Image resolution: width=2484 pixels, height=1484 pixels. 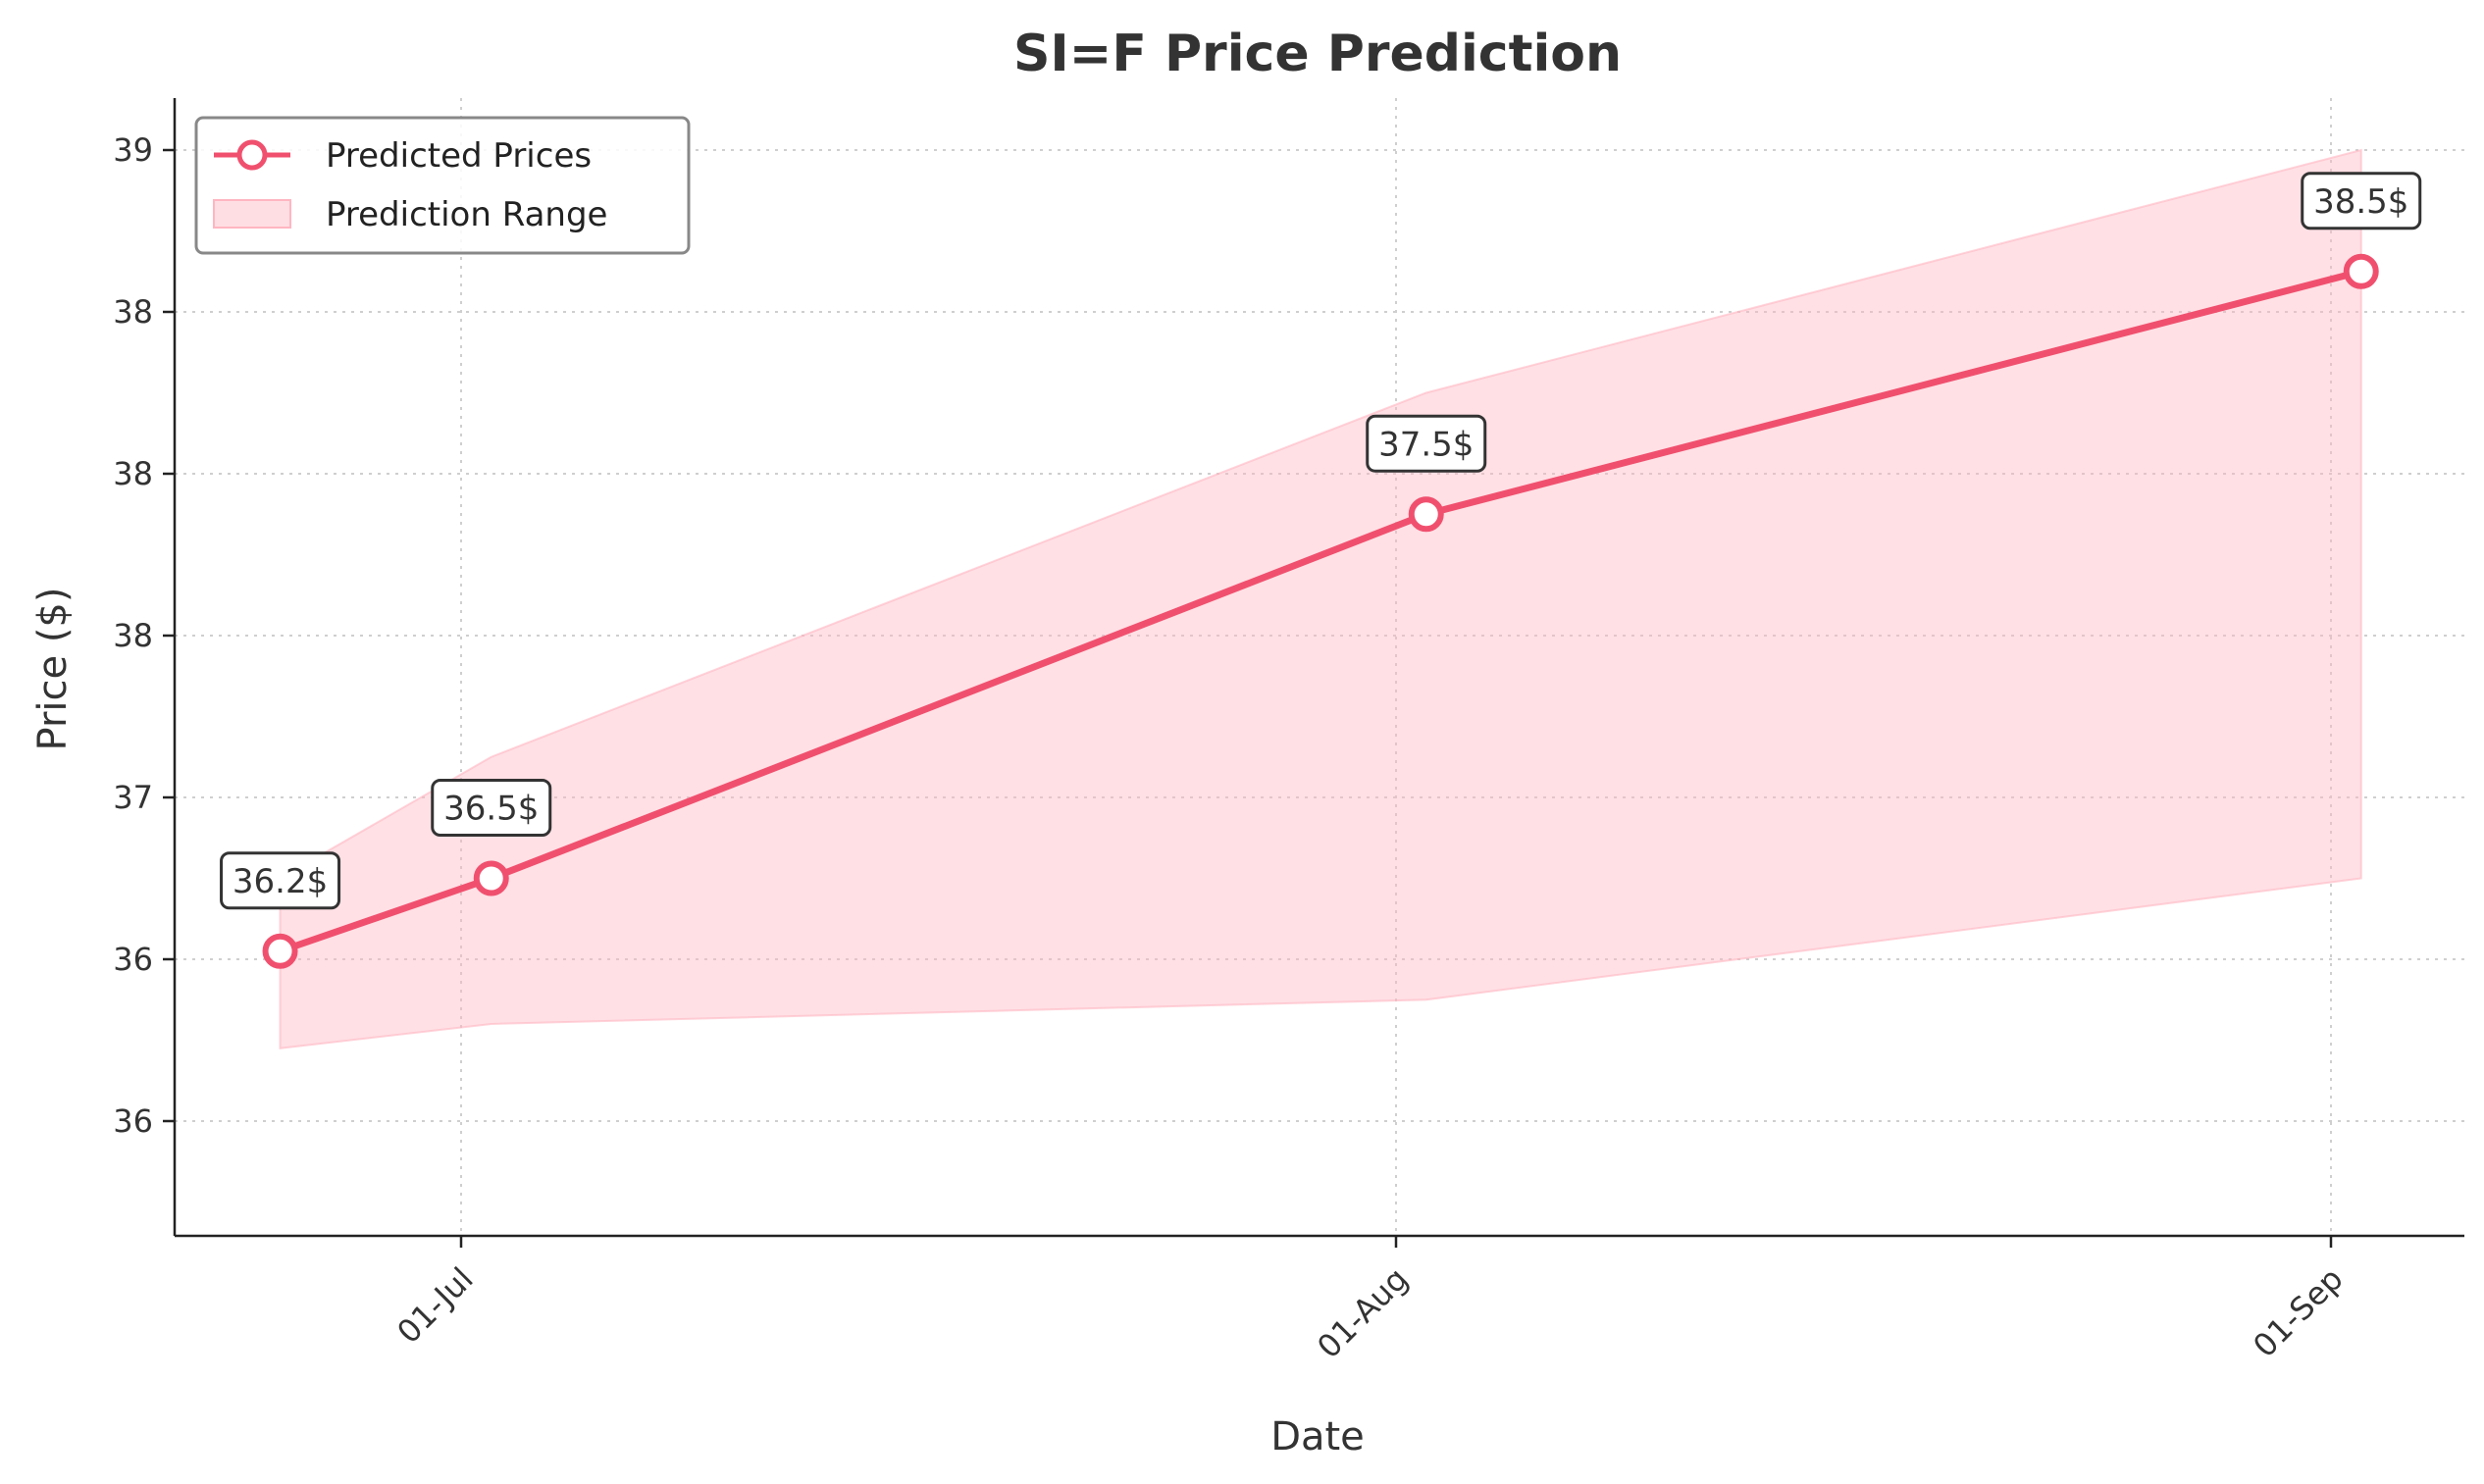 I want to click on data-label-3: 38.5$, so click(x=2361, y=202).